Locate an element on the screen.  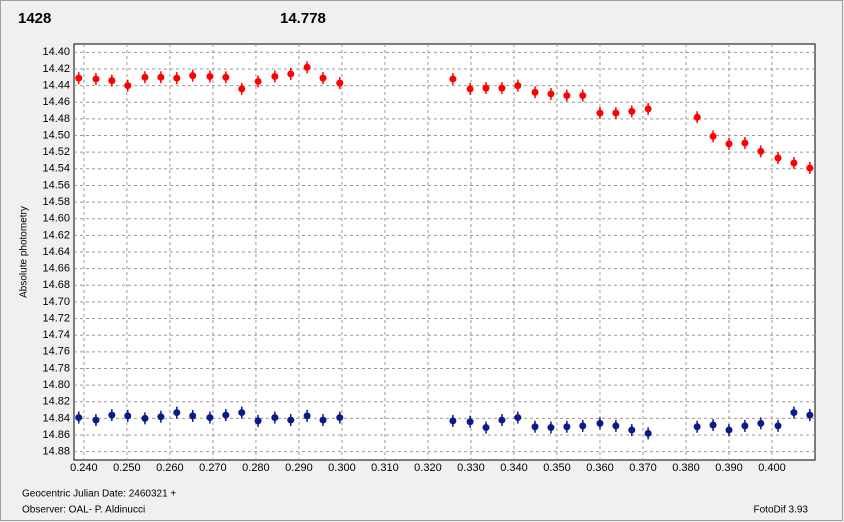
x-tick-label: 0.260 is located at coordinates (170, 468).